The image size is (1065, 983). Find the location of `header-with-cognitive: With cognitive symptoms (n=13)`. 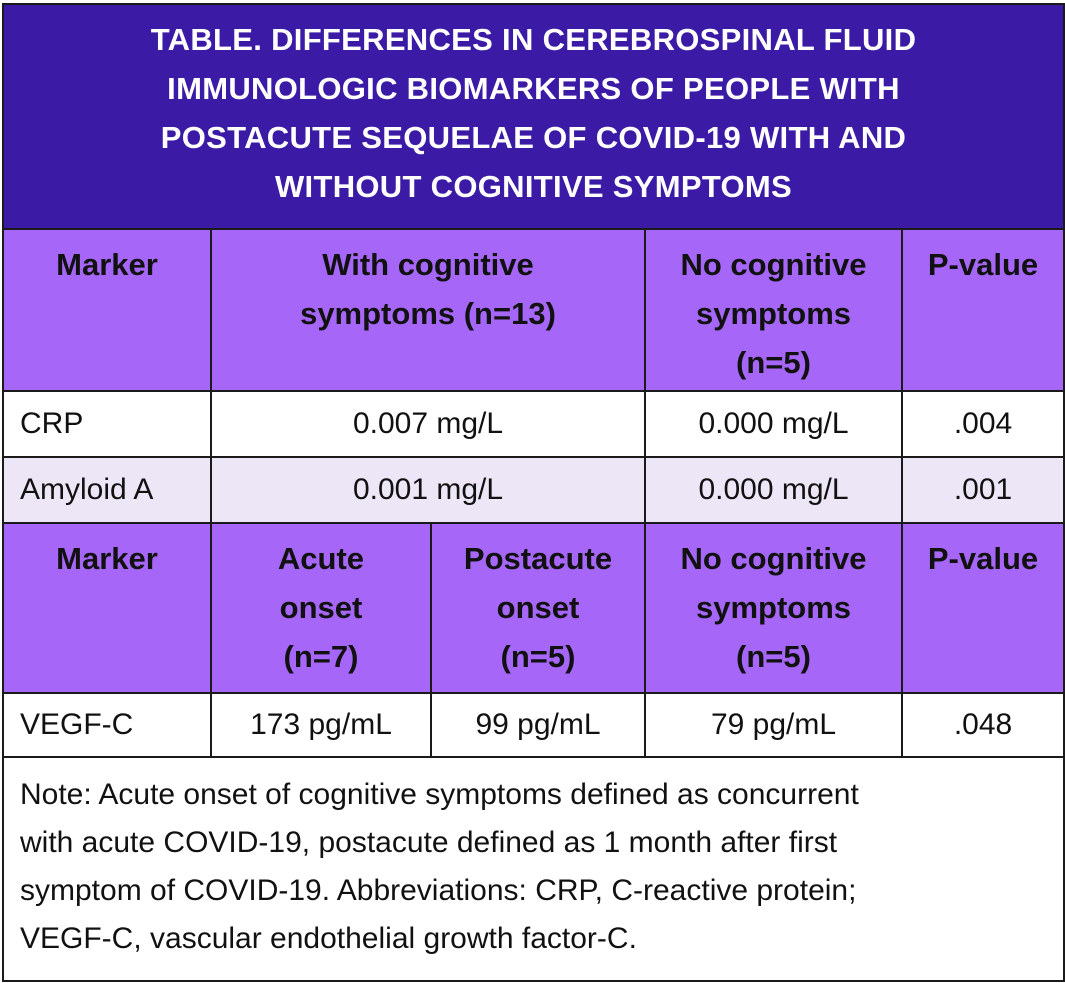

header-with-cognitive: With cognitive symptoms (n=13) is located at coordinates (428, 310).